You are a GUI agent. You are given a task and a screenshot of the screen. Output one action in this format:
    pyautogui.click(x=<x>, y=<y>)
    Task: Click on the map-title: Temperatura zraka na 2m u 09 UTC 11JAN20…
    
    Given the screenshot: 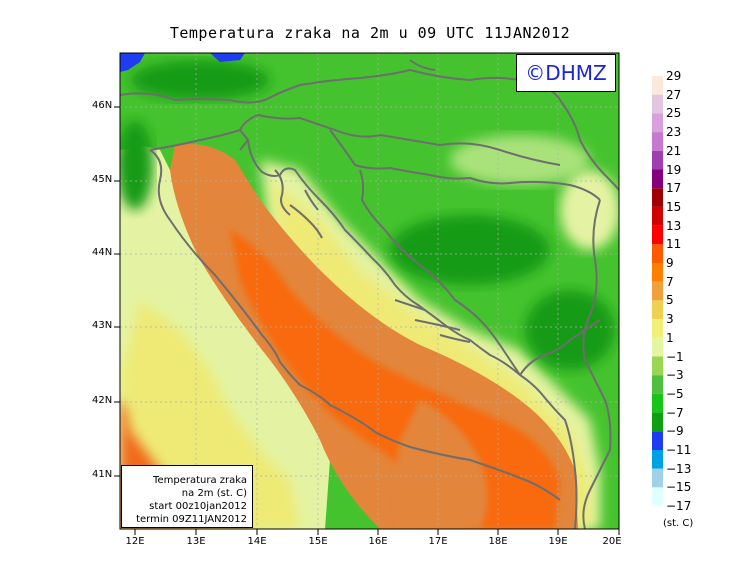 What is the action you would take?
    pyautogui.click(x=370, y=33)
    